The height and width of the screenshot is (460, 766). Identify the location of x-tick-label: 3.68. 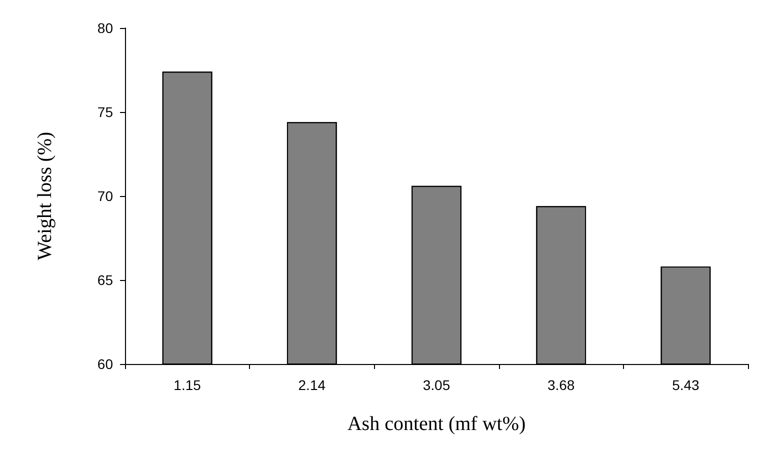
(561, 385).